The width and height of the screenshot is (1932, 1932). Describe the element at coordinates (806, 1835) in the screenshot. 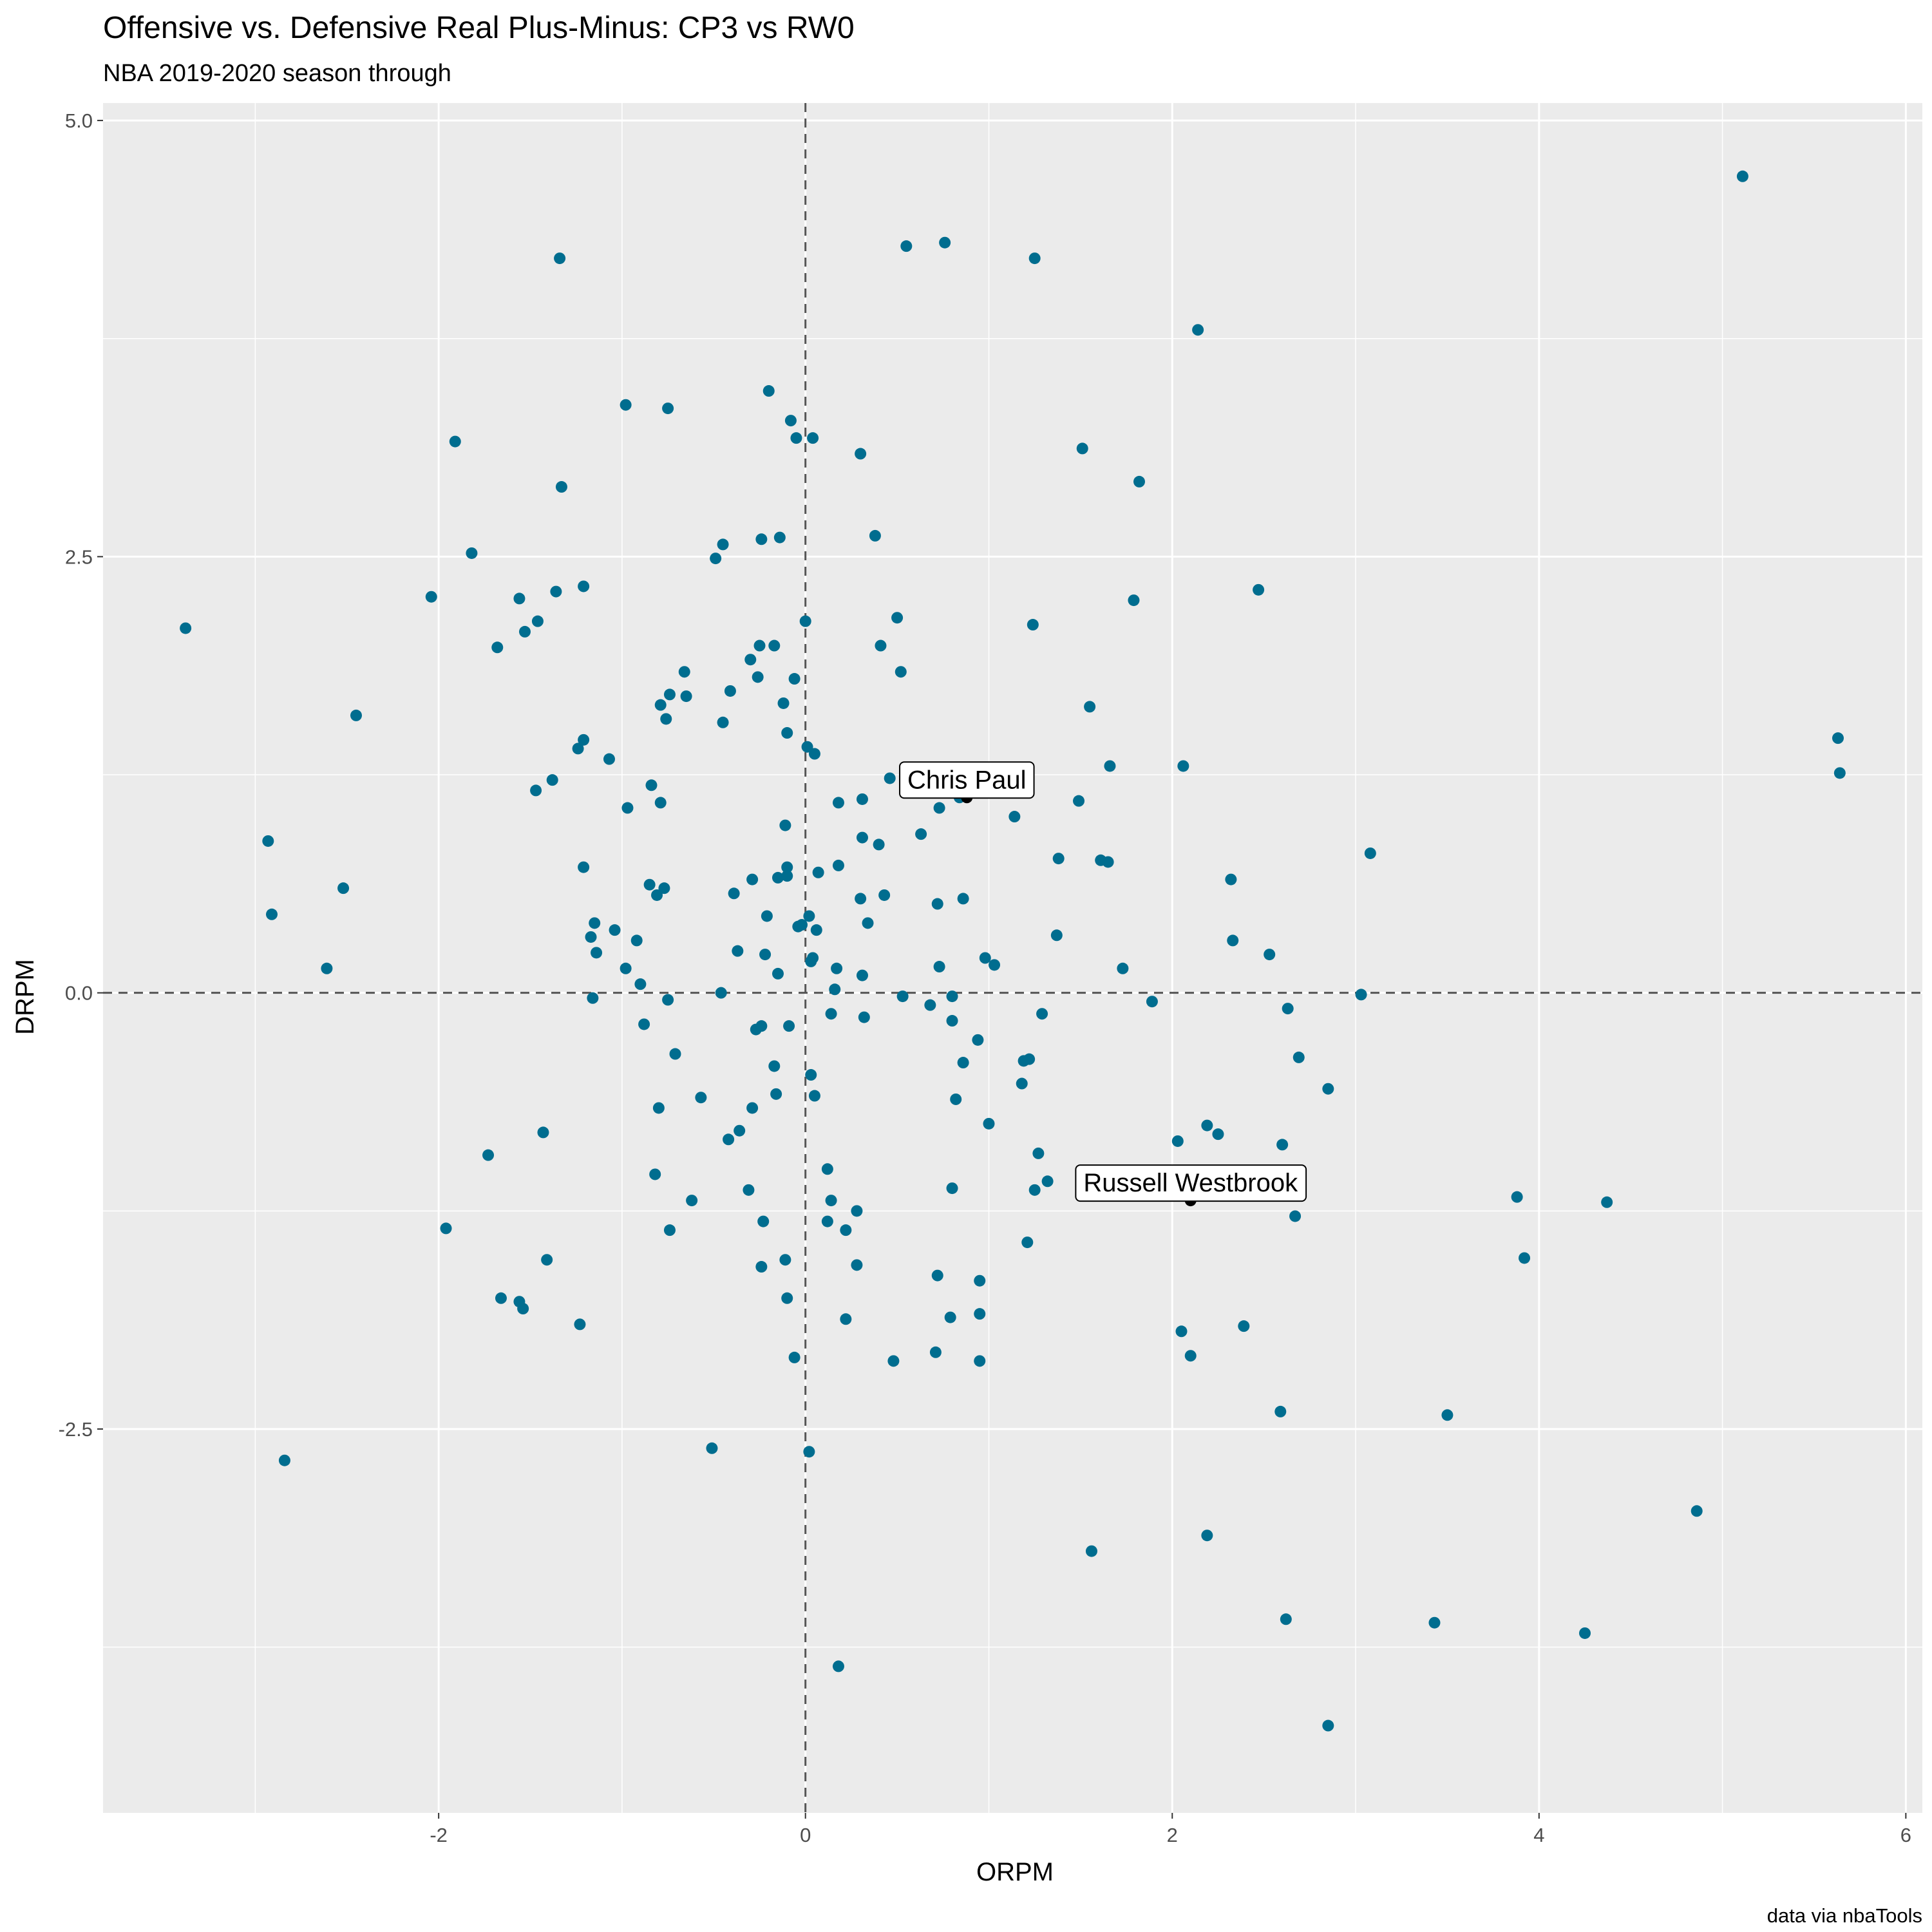

I see `x-tick-label: 0` at that location.